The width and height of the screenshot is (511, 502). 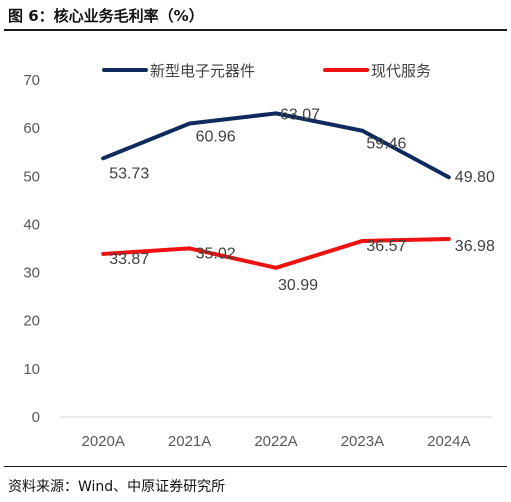 I want to click on data-label: 33.87, so click(x=129, y=259).